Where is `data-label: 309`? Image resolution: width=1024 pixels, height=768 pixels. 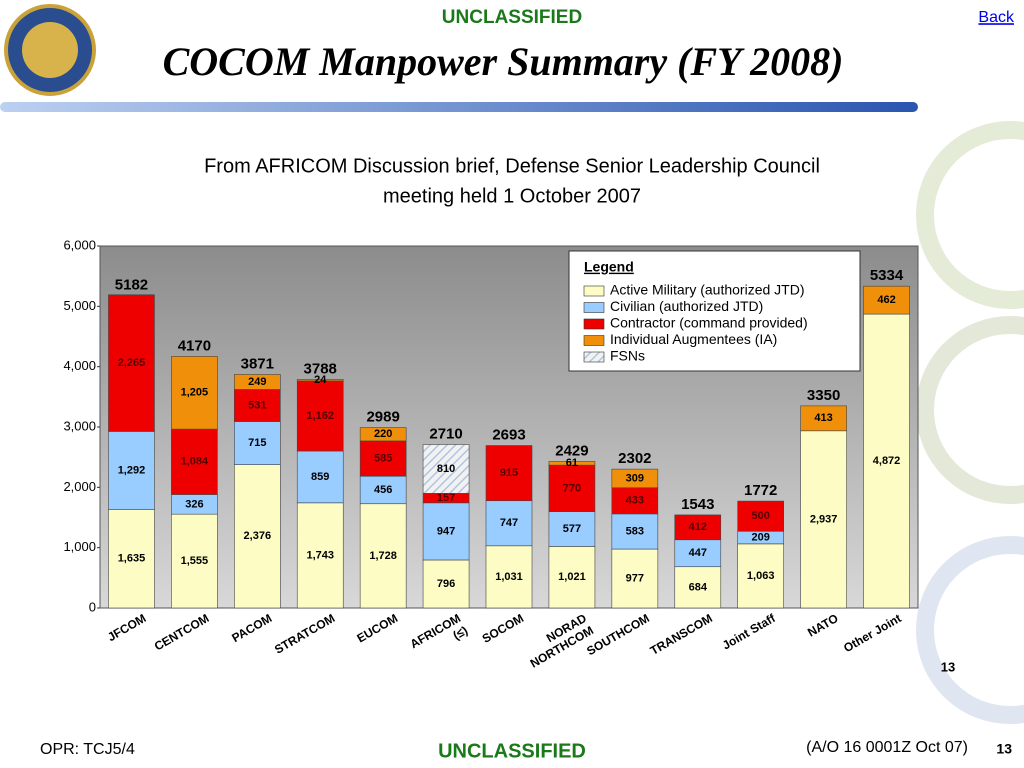
data-label: 309 is located at coordinates (635, 478).